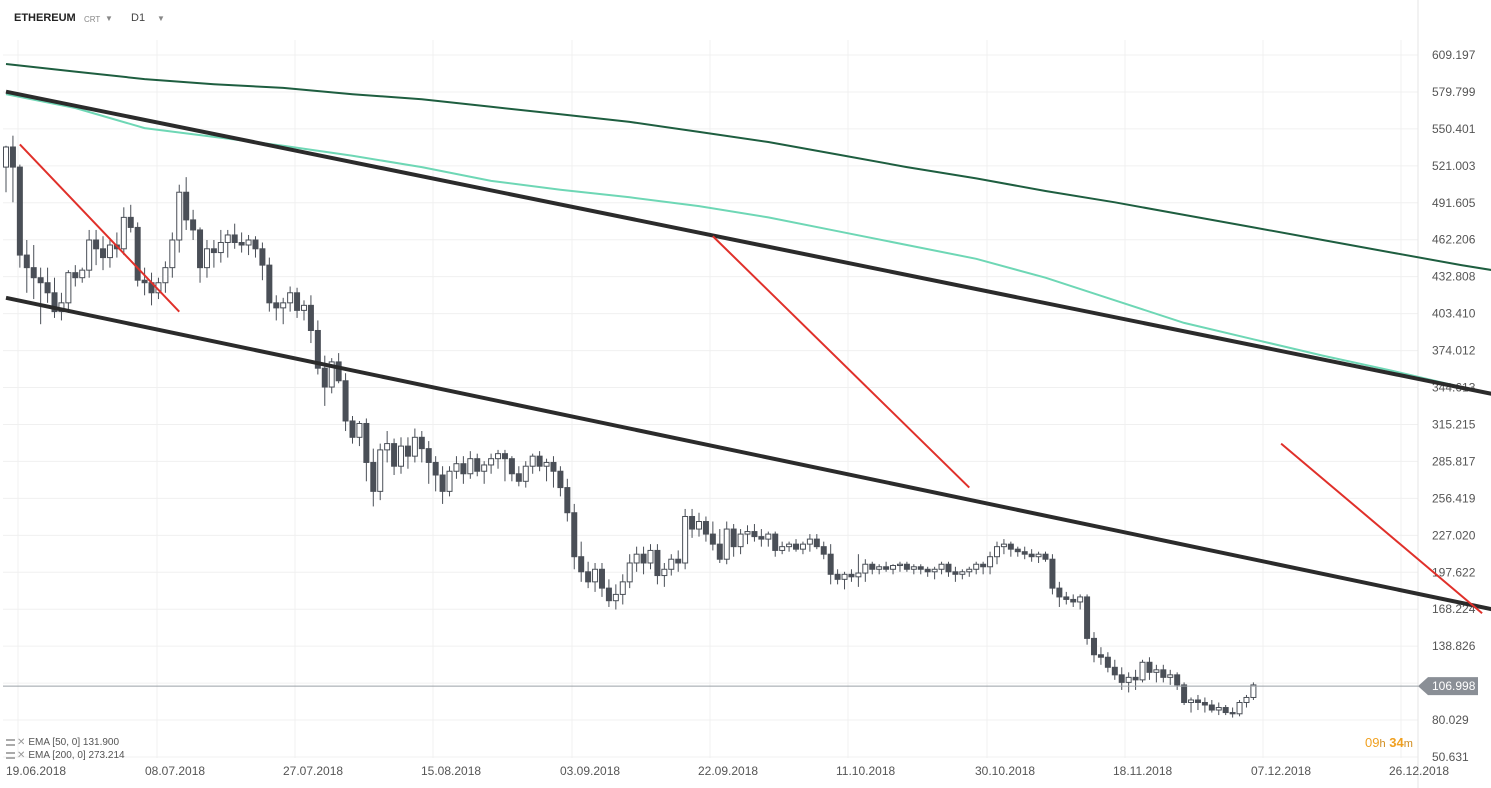 The height and width of the screenshot is (788, 1491). Describe the element at coordinates (1005, 771) in the screenshot. I see `x-tick-label: 30.10.2018` at that location.